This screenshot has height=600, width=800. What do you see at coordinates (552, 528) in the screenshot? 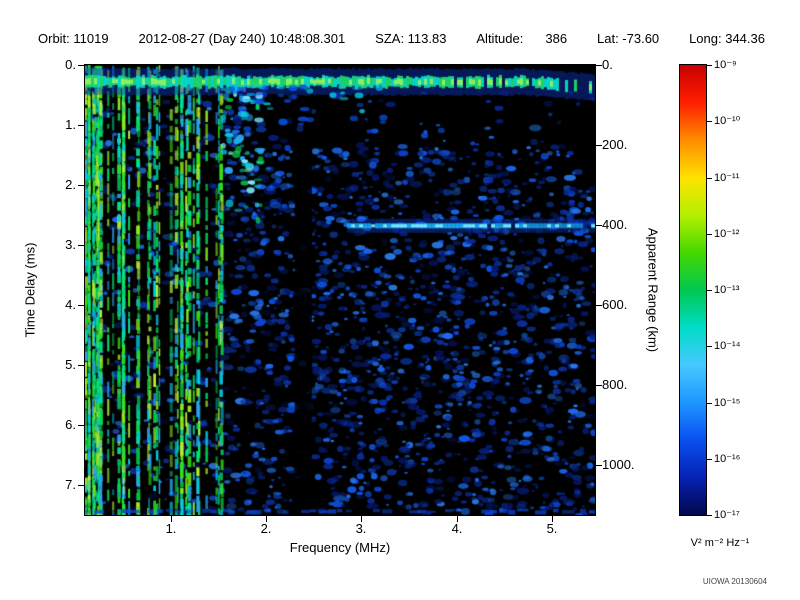
I see `x-tick-label: 5.` at bounding box center [552, 528].